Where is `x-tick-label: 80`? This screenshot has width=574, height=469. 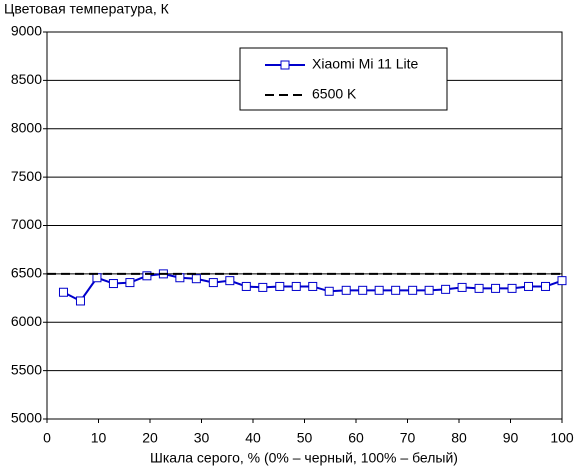
x-tick-label: 80 is located at coordinates (459, 438).